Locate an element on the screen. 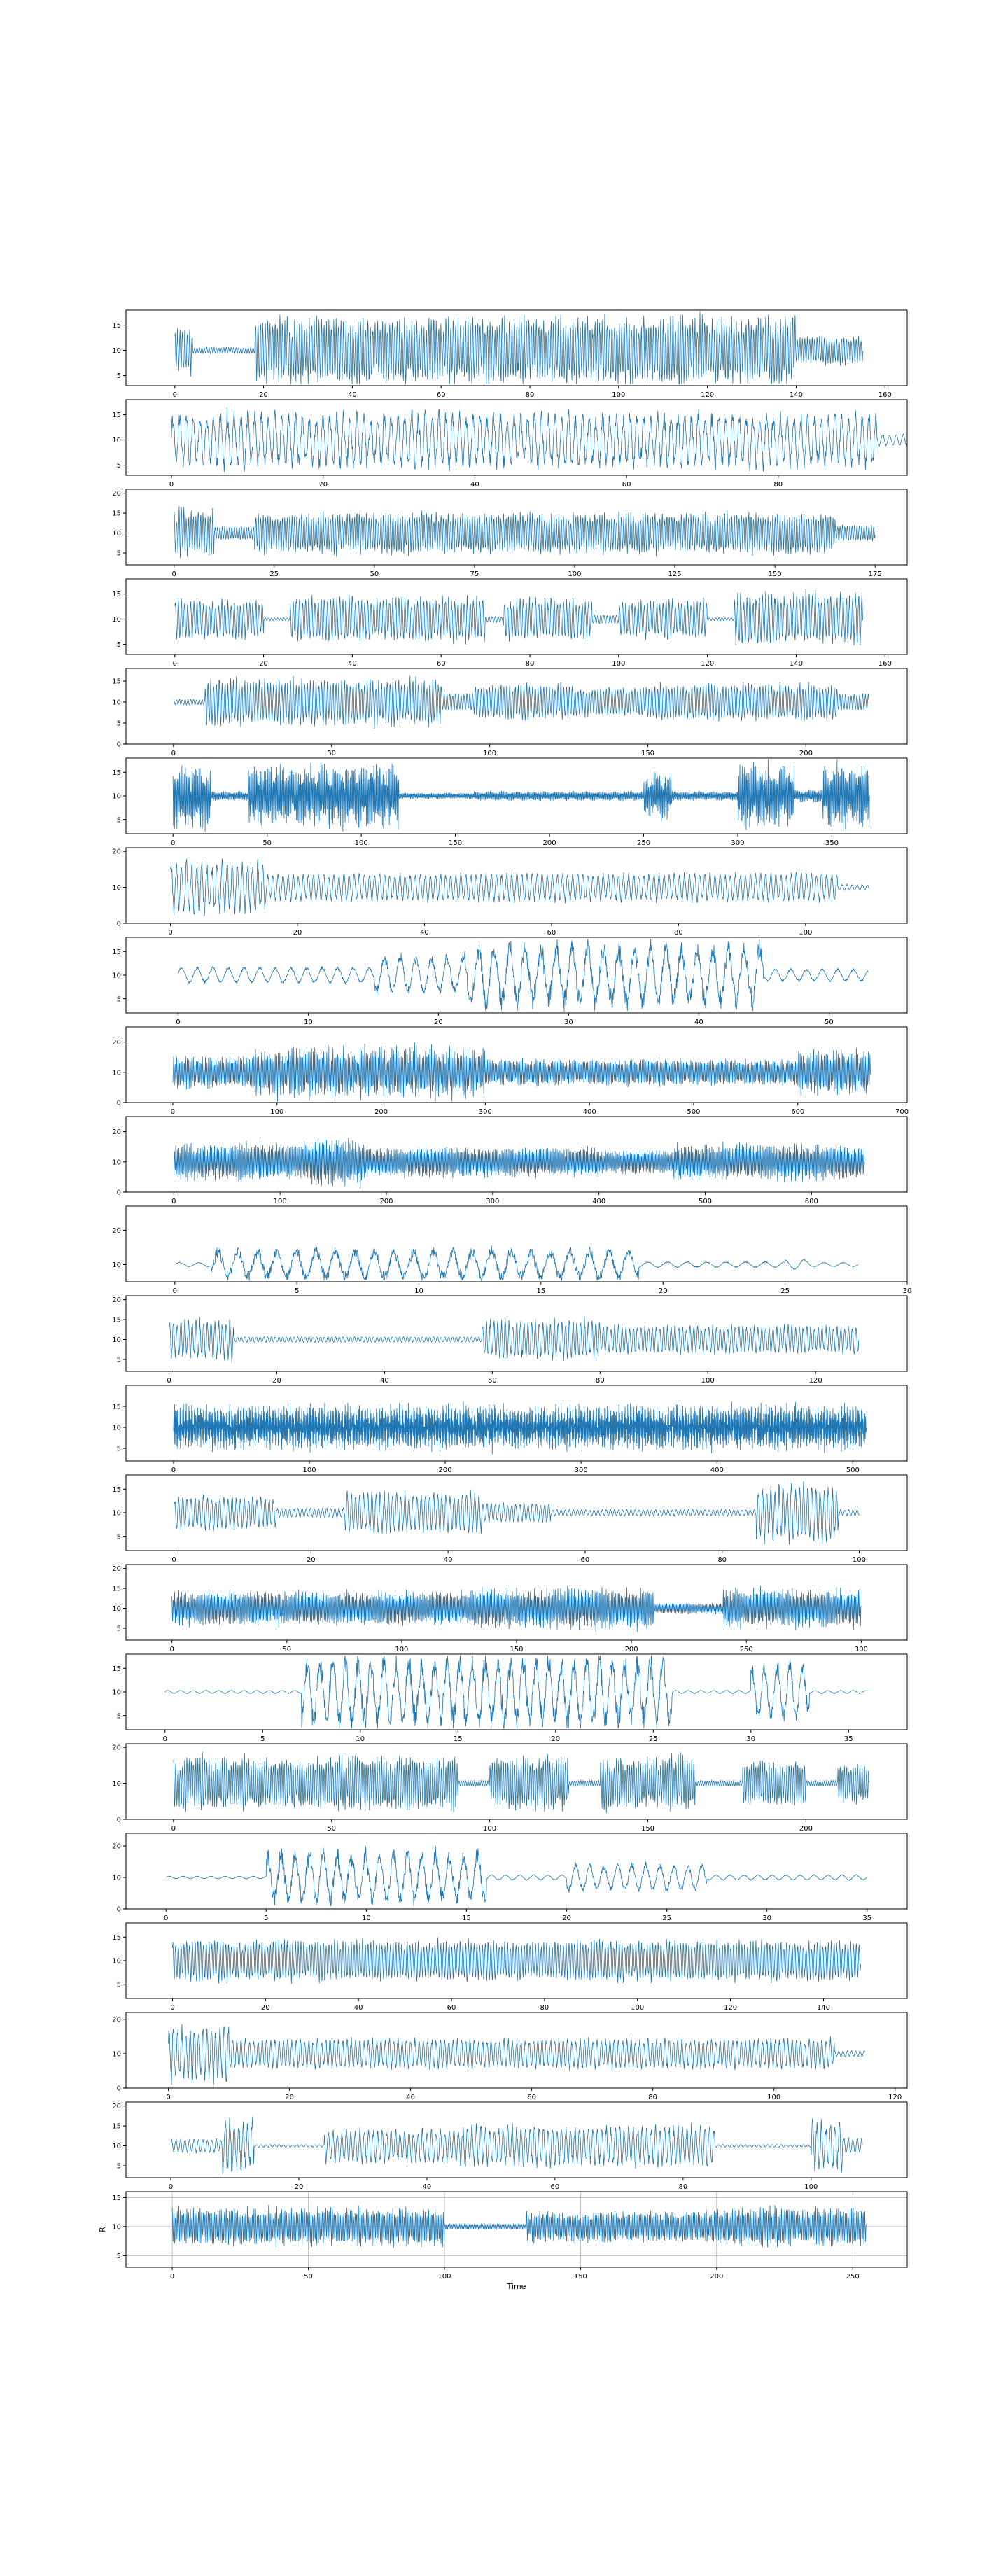 This screenshot has height=2576, width=1008. subplot-21: 0 20 40 60 80 100 5 10 15 20 is located at coordinates (510, 2146).